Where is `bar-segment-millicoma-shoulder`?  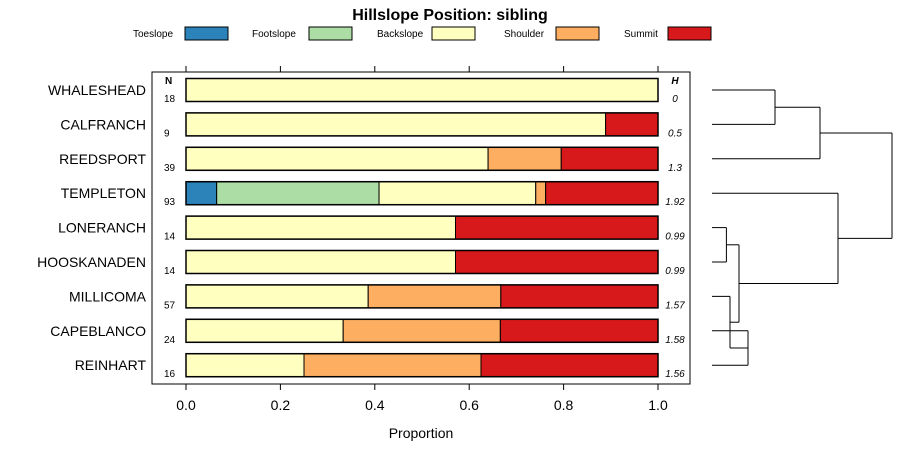
bar-segment-millicoma-shoulder is located at coordinates (434, 296).